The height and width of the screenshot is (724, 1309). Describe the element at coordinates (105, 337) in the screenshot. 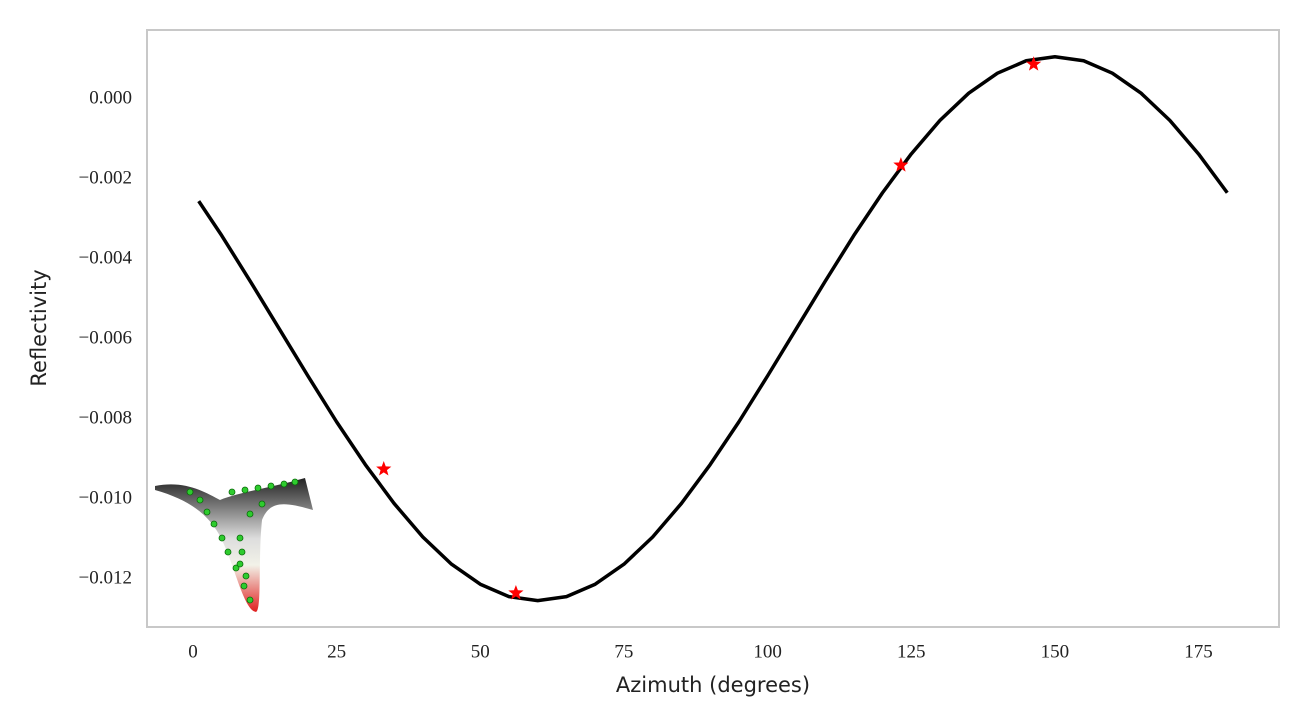

I see `y-tick-label: −0.006` at that location.